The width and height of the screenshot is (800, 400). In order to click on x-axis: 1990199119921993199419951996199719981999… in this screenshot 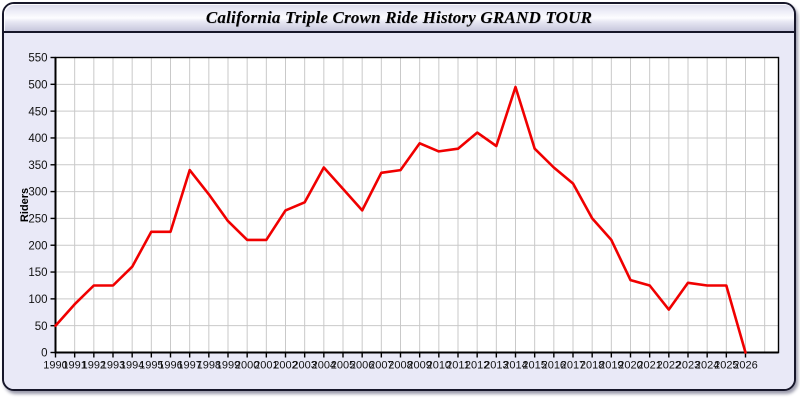, I will do `click(400, 362)`.